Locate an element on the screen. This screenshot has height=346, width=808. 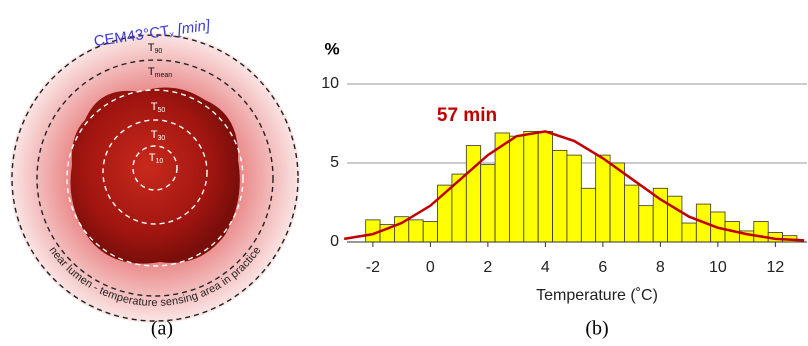
ring-label-sub: 10 is located at coordinates (159, 161).